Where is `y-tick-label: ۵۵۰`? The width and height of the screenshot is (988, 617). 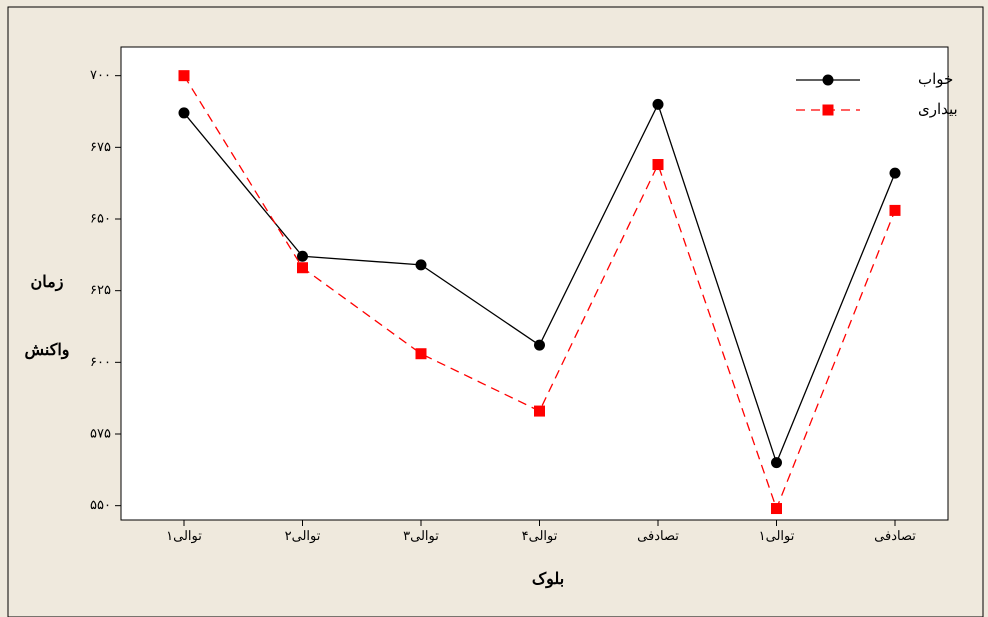 y-tick-label: ۵۵۰ is located at coordinates (100, 505).